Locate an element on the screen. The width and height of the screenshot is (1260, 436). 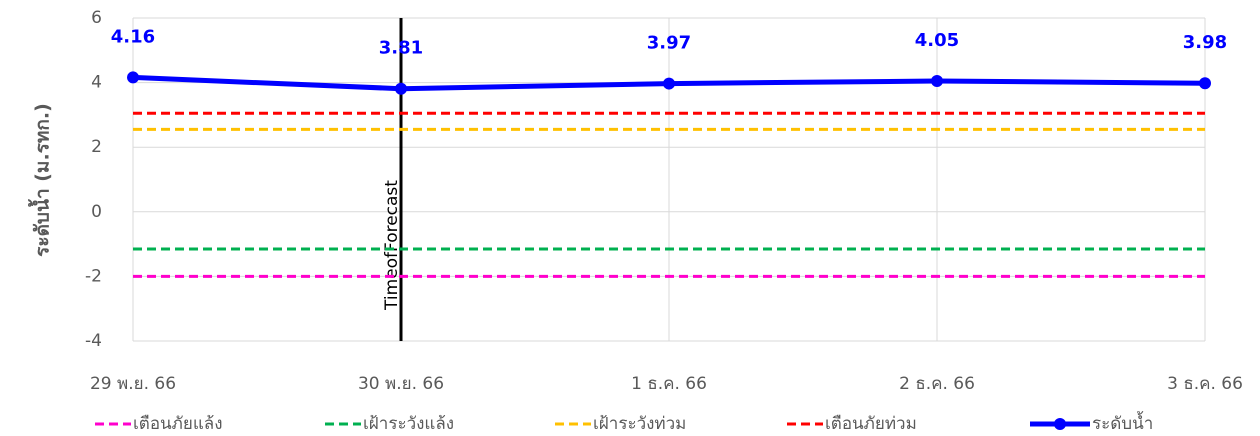
data-label: 3.81 is located at coordinates (401, 48).